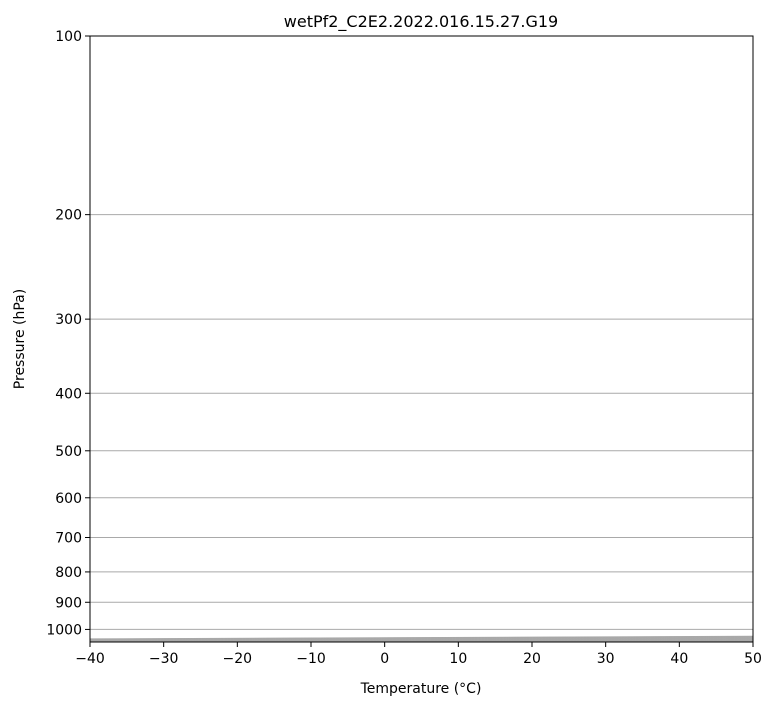 The height and width of the screenshot is (708, 775). Describe the element at coordinates (421, 689) in the screenshot. I see `x-axis-title: Temperature (°C)` at that location.